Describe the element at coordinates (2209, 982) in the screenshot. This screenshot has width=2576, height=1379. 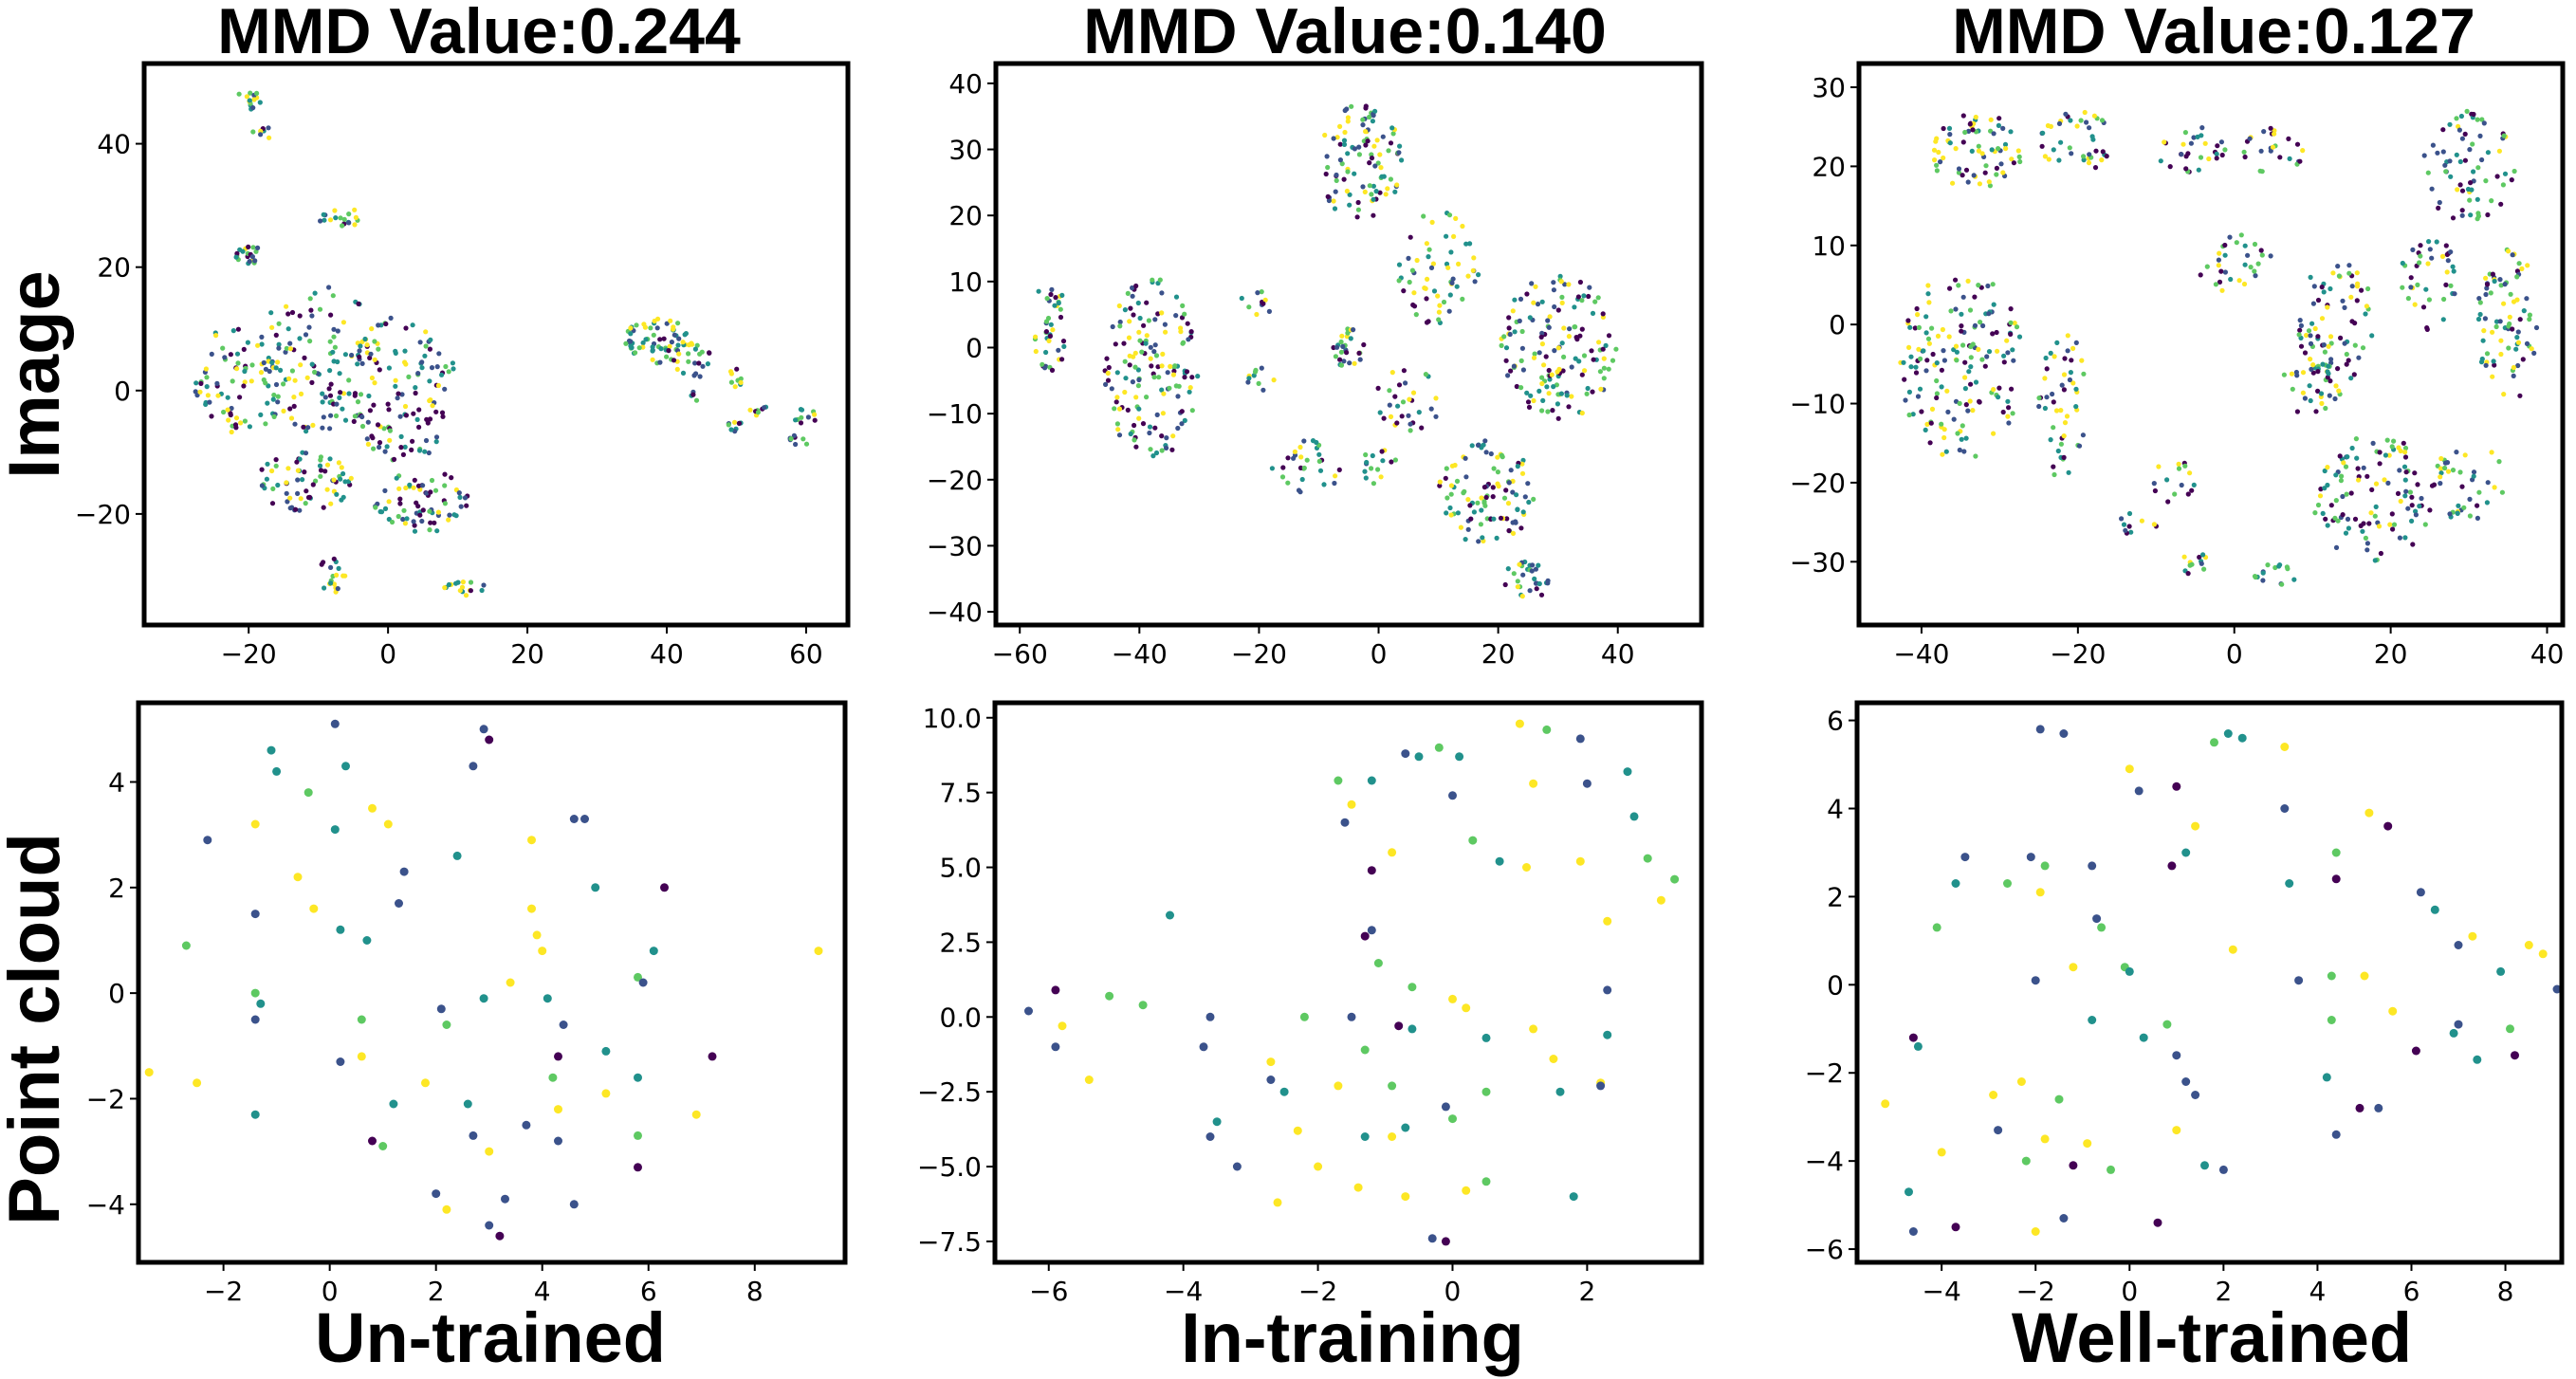
I see `axes-frame` at that location.